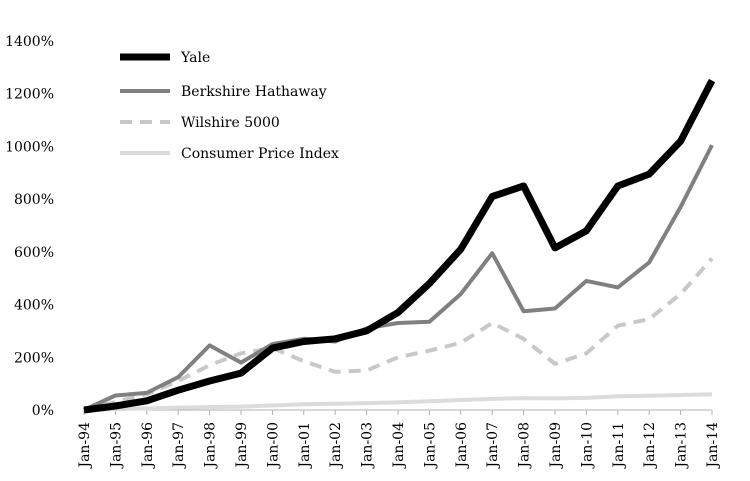 The image size is (750, 481). Describe the element at coordinates (305, 446) in the screenshot. I see `x-tick-label: Jan-01` at that location.